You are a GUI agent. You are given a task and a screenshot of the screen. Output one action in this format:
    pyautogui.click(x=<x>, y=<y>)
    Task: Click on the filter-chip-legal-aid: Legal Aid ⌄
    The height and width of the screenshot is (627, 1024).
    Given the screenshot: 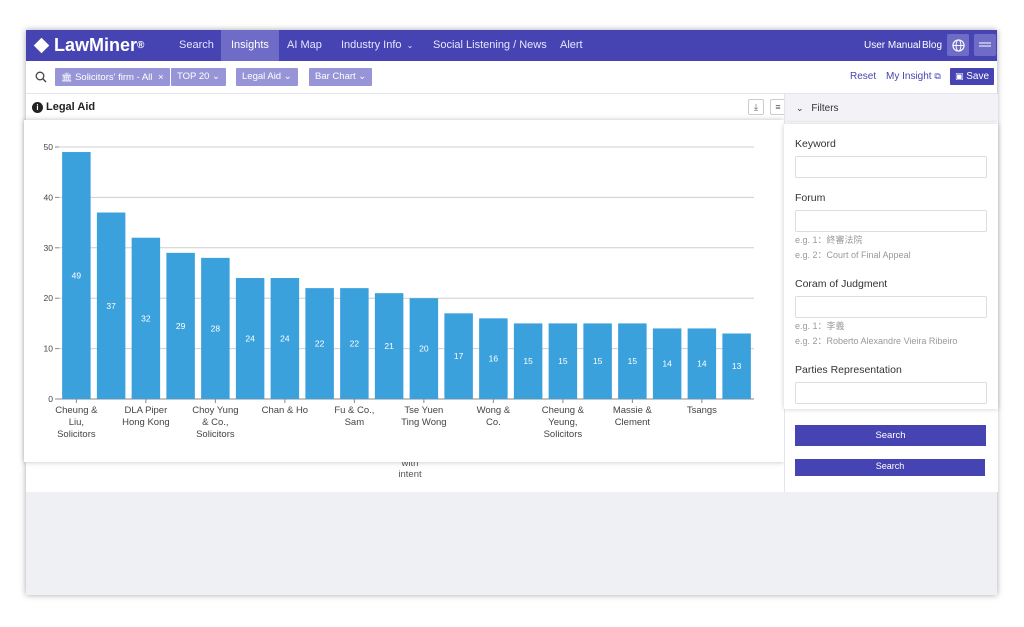 What is the action you would take?
    pyautogui.click(x=267, y=77)
    